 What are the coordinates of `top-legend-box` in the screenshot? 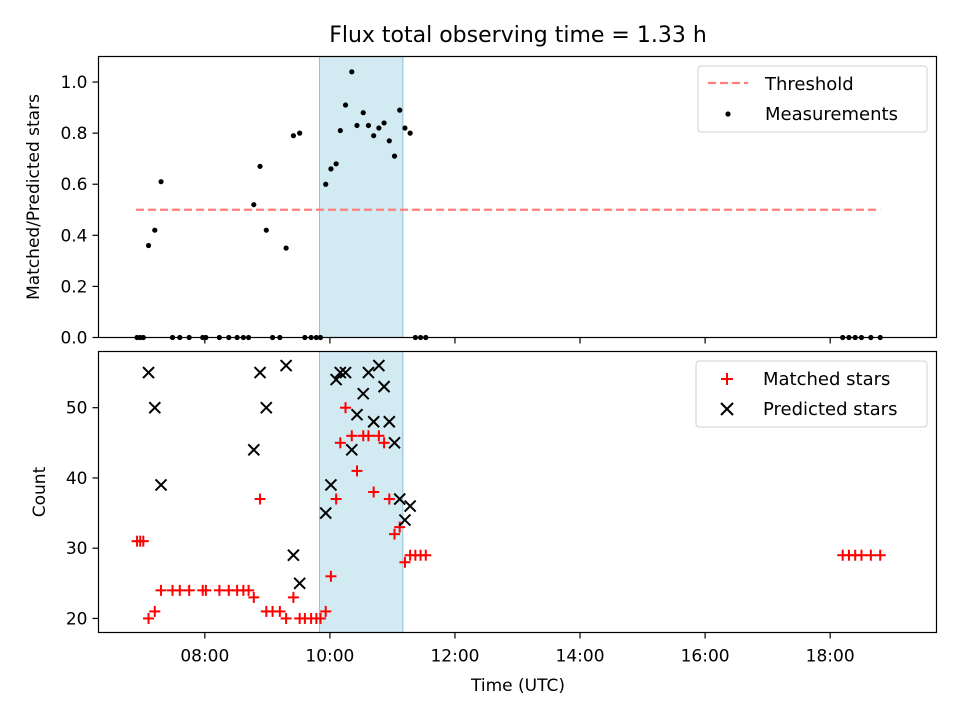 It's located at (812, 99).